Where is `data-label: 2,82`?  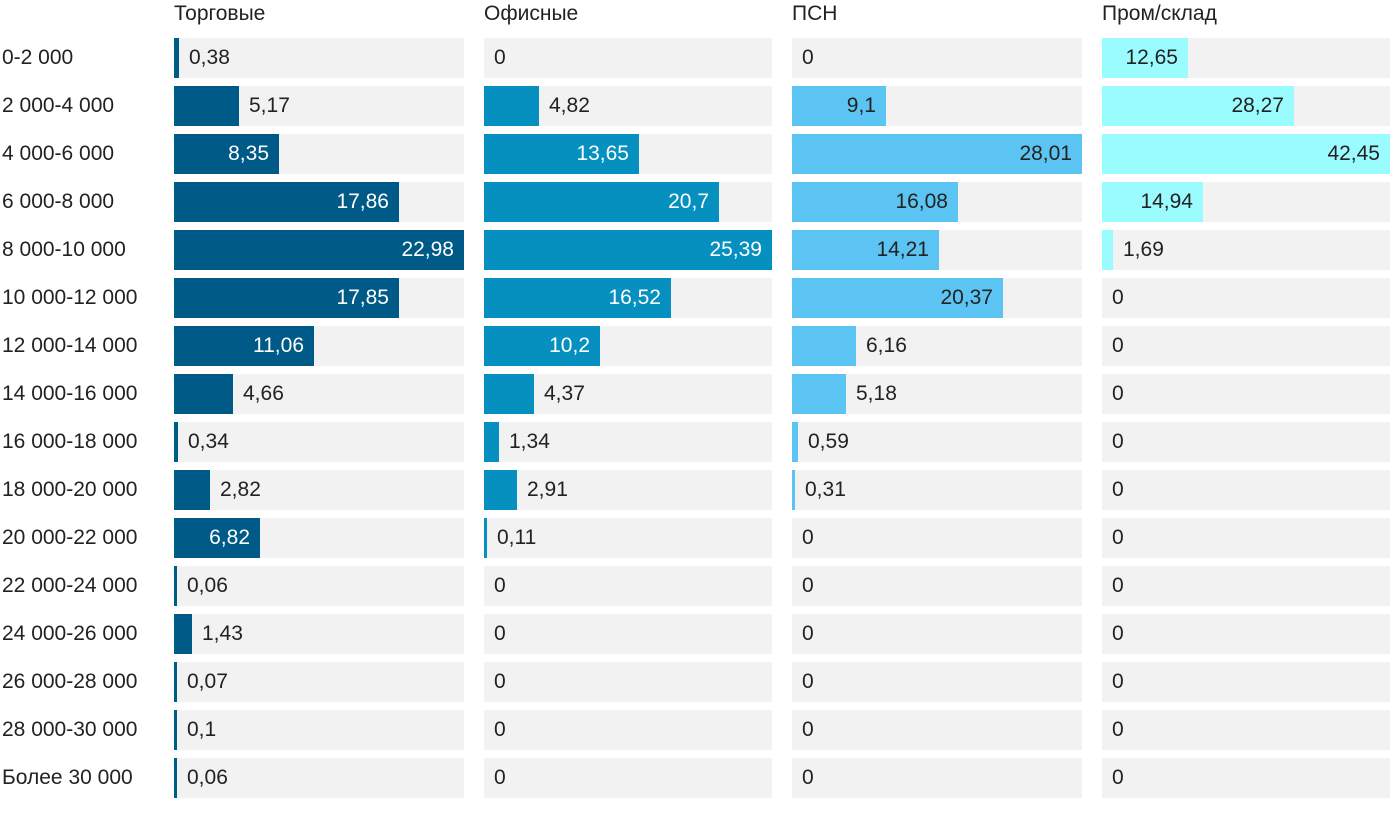 data-label: 2,82 is located at coordinates (240, 489).